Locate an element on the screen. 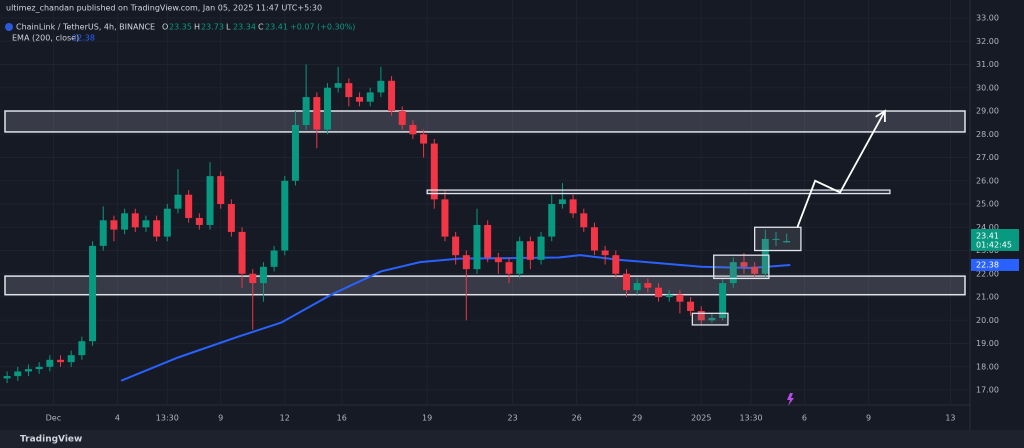 This screenshot has height=448, width=1024. ohlc-value: 23.35 is located at coordinates (180, 27).